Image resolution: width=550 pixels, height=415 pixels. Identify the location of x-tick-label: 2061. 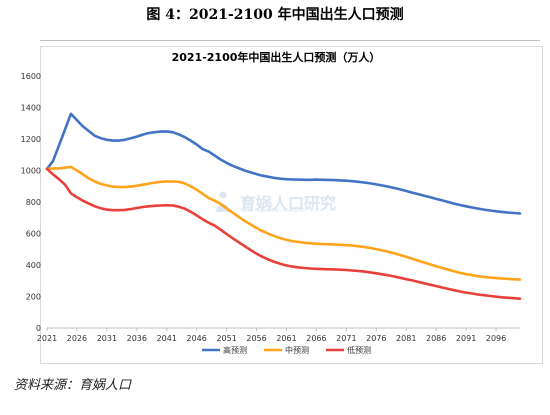
(286, 338).